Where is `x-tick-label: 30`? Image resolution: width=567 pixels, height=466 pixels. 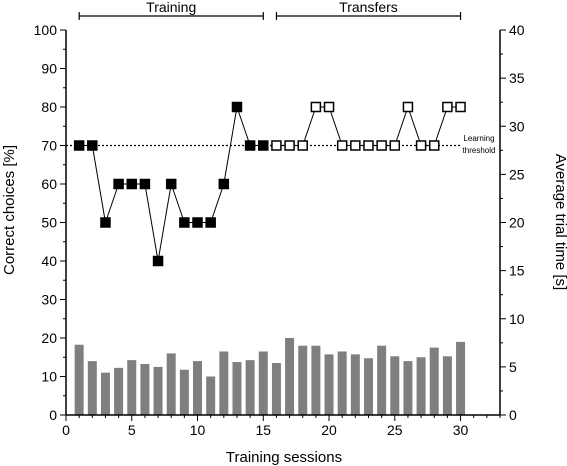
x-tick-label: 30 is located at coordinates (461, 430).